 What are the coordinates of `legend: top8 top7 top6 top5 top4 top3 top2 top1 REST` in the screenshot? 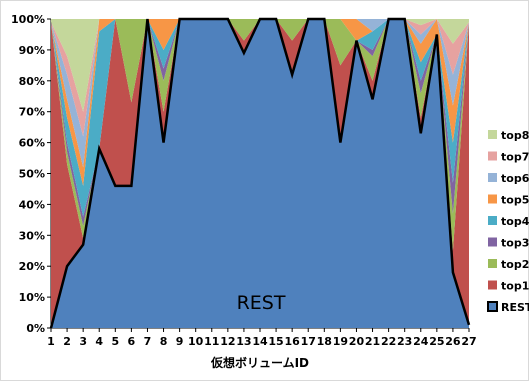 It's located at (508, 221).